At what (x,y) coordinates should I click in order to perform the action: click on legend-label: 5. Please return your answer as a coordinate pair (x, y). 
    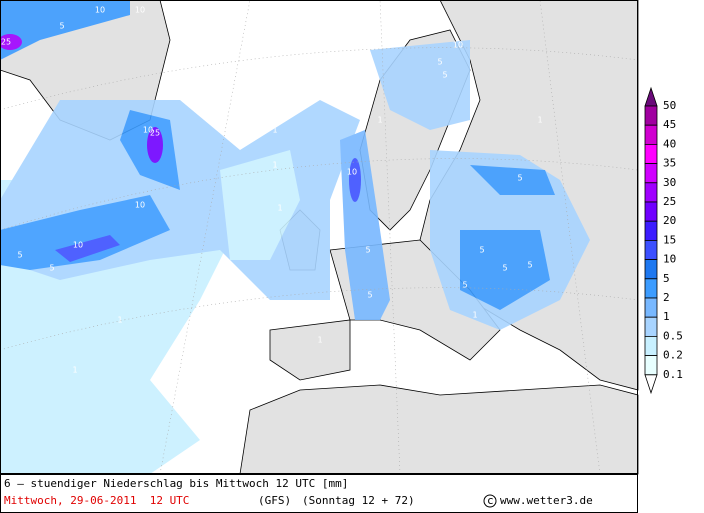
    Looking at the image, I should click on (666, 278).